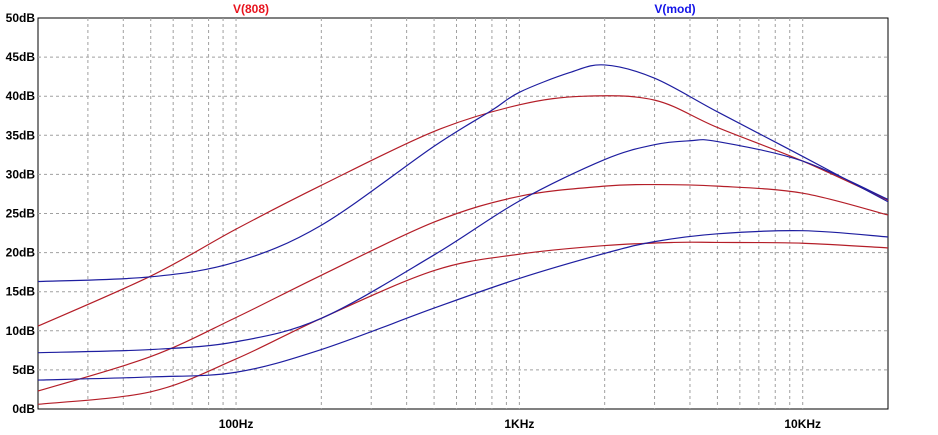  I want to click on legend-label: V(808), so click(251, 9).